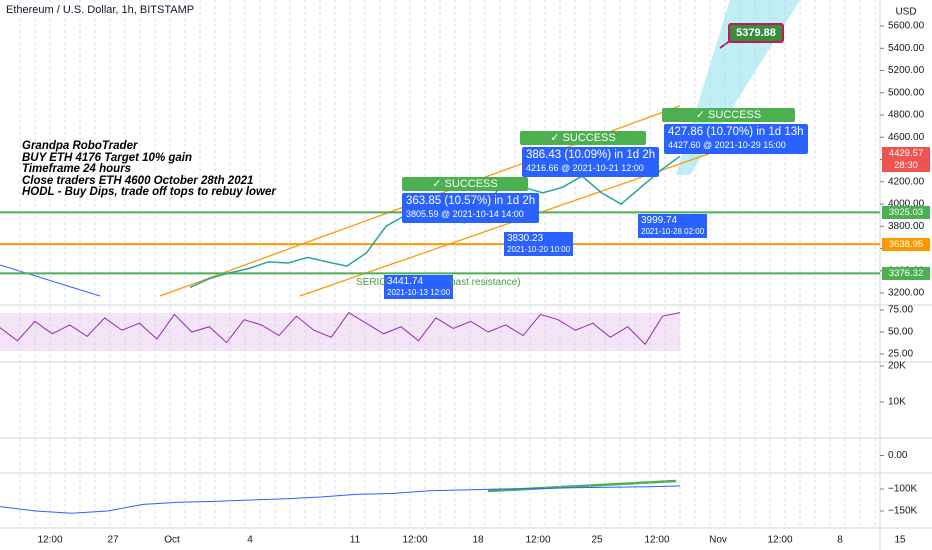  What do you see at coordinates (77, 169) in the screenshot?
I see `note-line: Timeframe 24 hours` at bounding box center [77, 169].